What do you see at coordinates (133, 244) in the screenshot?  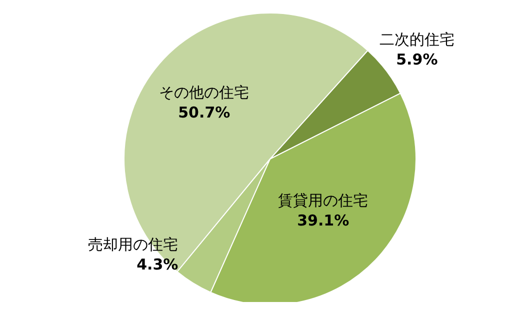 I see `slice-label: 売却用の住宅` at bounding box center [133, 244].